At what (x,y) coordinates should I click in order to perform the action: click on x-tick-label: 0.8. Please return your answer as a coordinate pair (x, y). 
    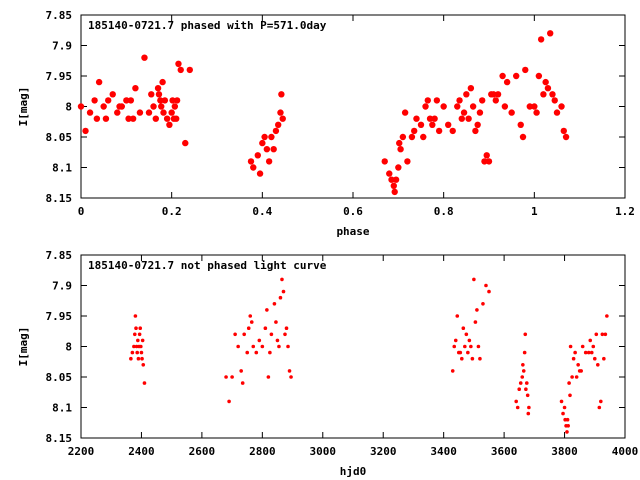
    Looking at the image, I should click on (444, 211).